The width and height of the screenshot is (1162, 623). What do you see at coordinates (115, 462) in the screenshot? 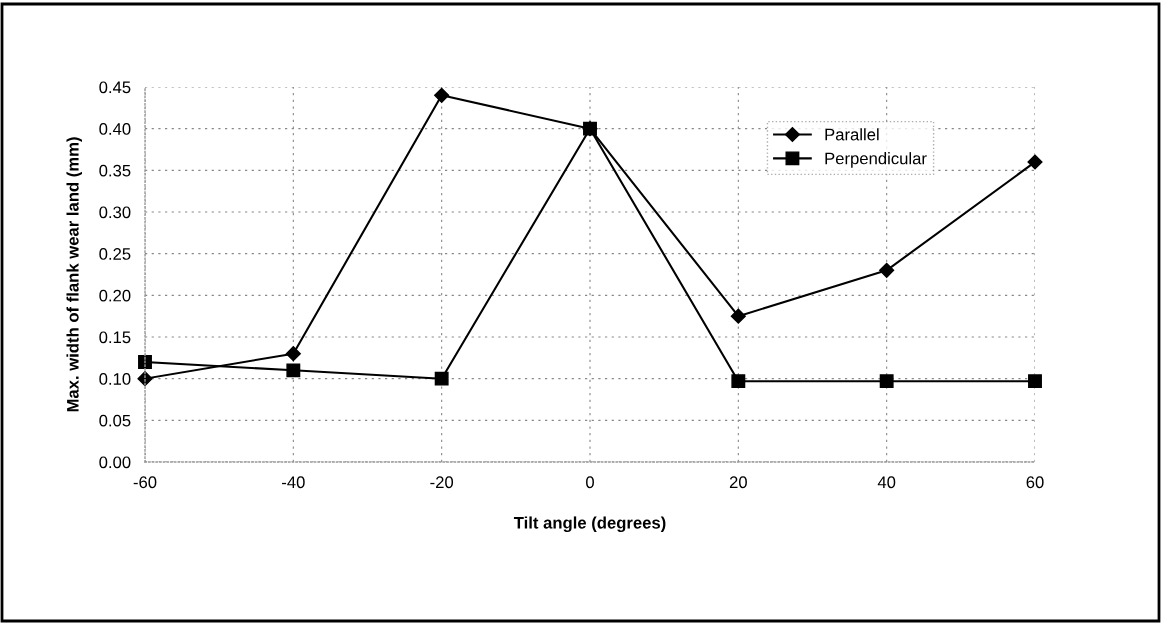
I see `y-tick-label: 0.00` at bounding box center [115, 462].